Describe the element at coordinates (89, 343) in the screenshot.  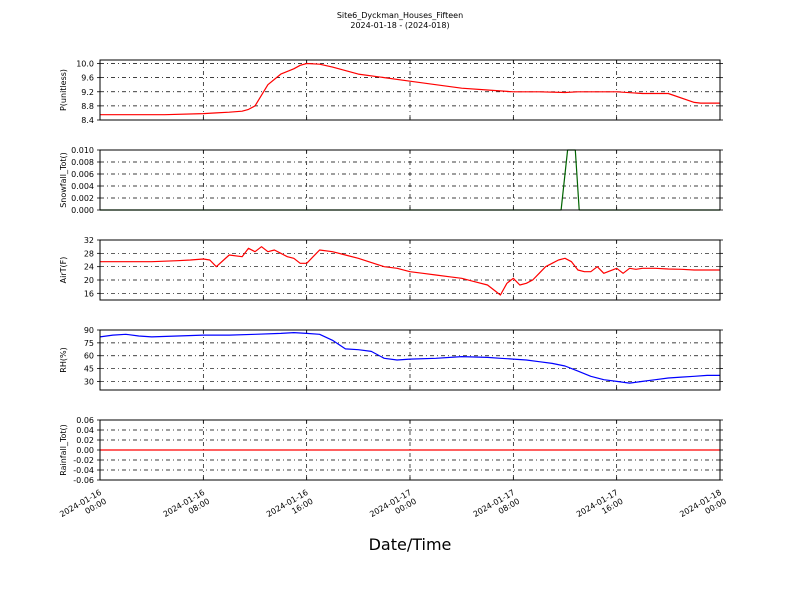
I see `y-tick-label: 75` at that location.